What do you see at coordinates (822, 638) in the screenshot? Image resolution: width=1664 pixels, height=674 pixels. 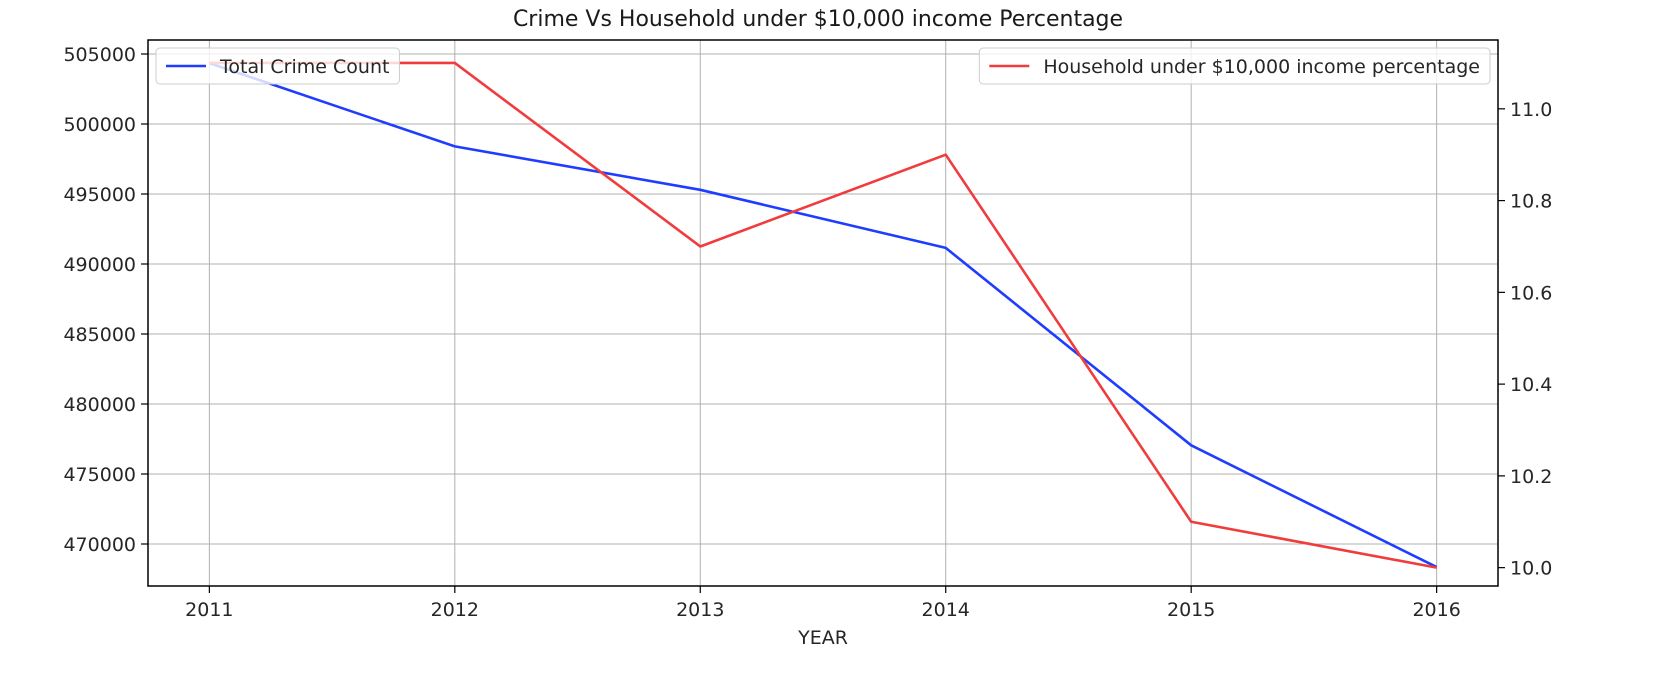 I see `x-axis-label: YEAR` at bounding box center [822, 638].